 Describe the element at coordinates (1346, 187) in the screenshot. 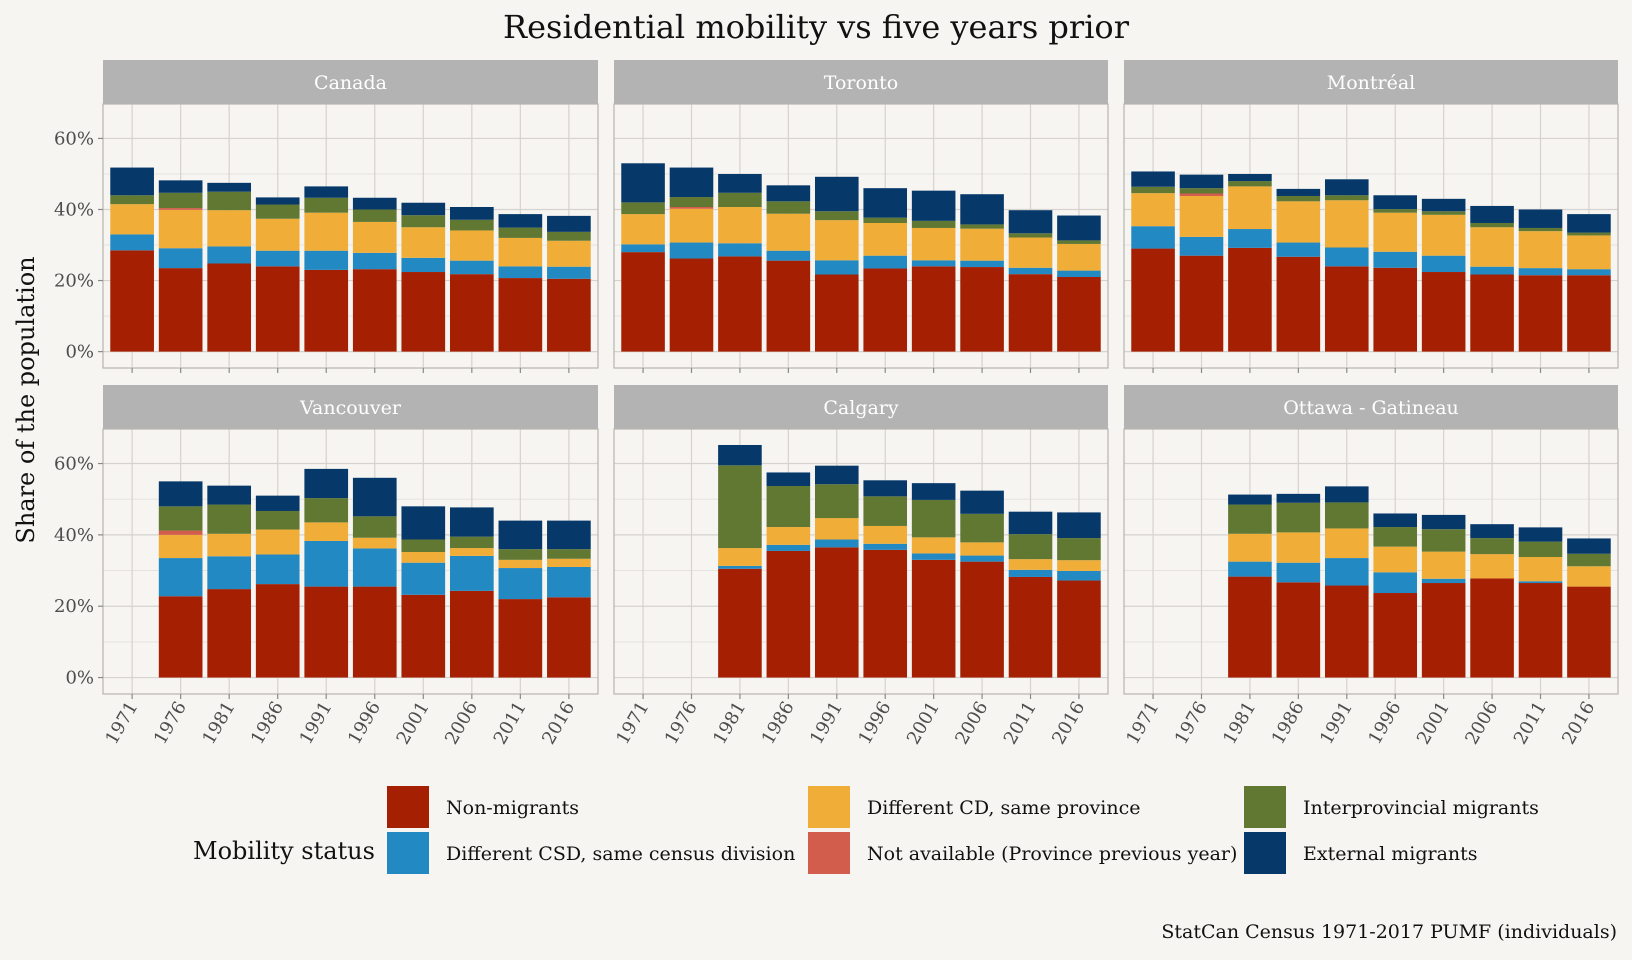

I see `bar-segment-ext-montr-al-1991` at that location.